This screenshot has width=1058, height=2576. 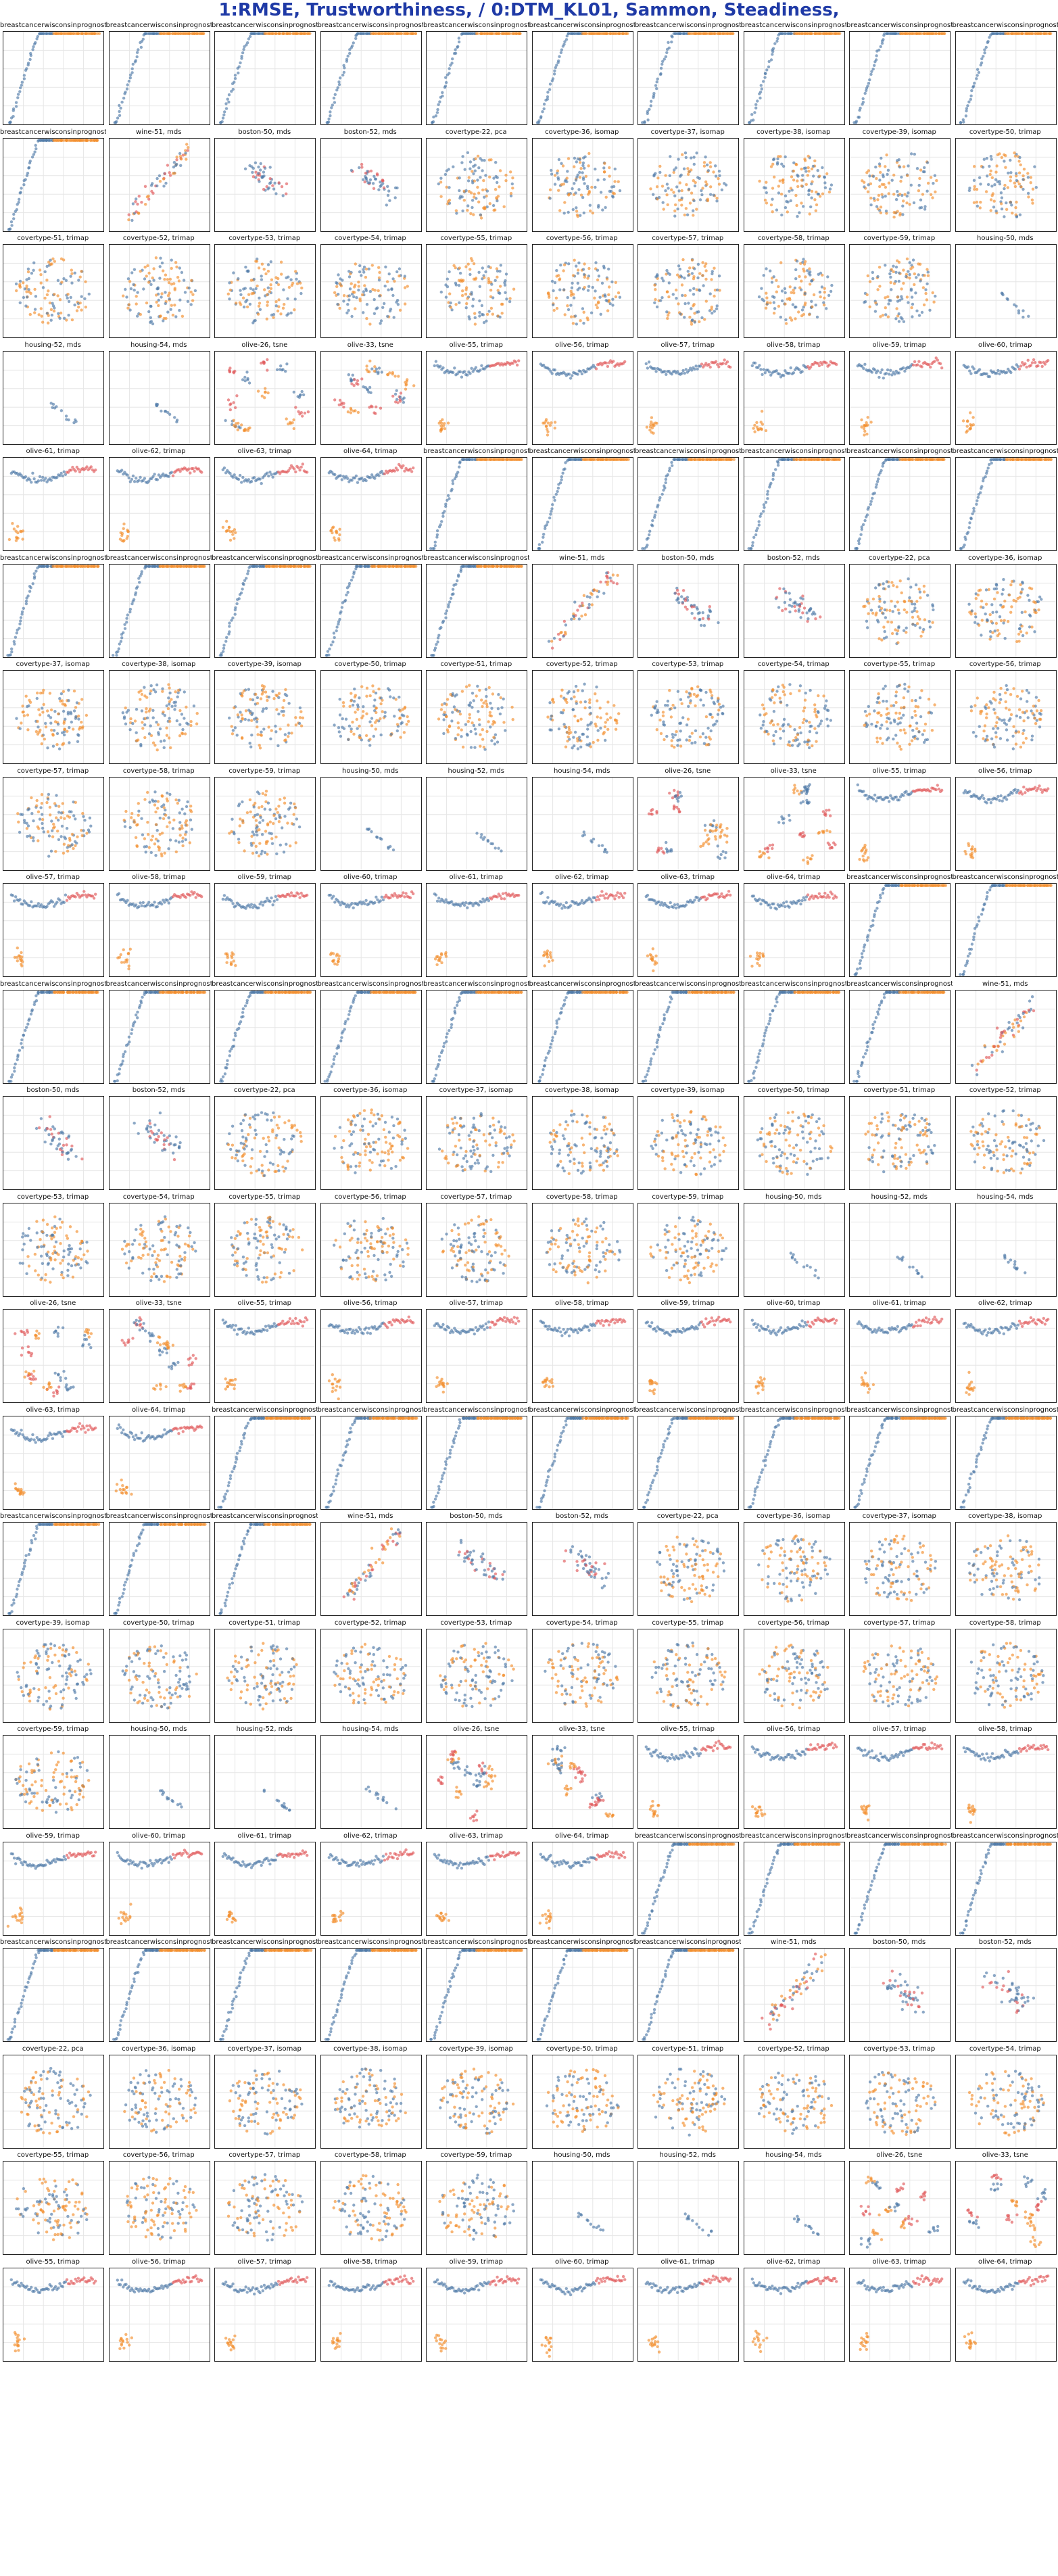 What do you see at coordinates (1005, 286) in the screenshot?
I see `scatter-panel: housing-50, mds` at bounding box center [1005, 286].